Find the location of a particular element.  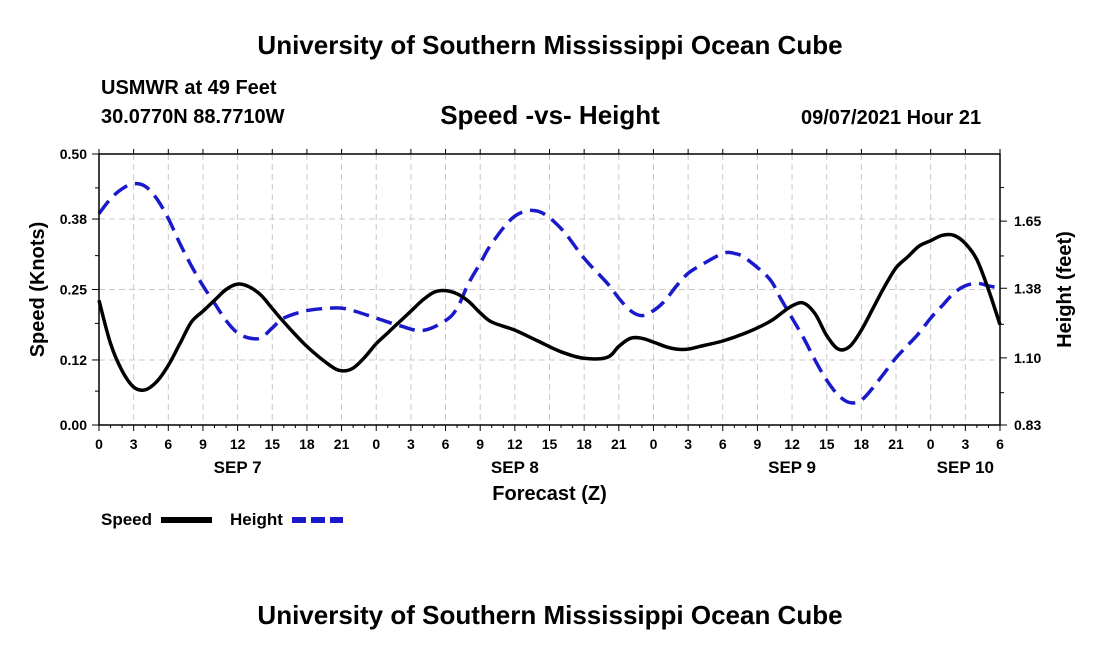

date-label: SEP 7 is located at coordinates (238, 467).